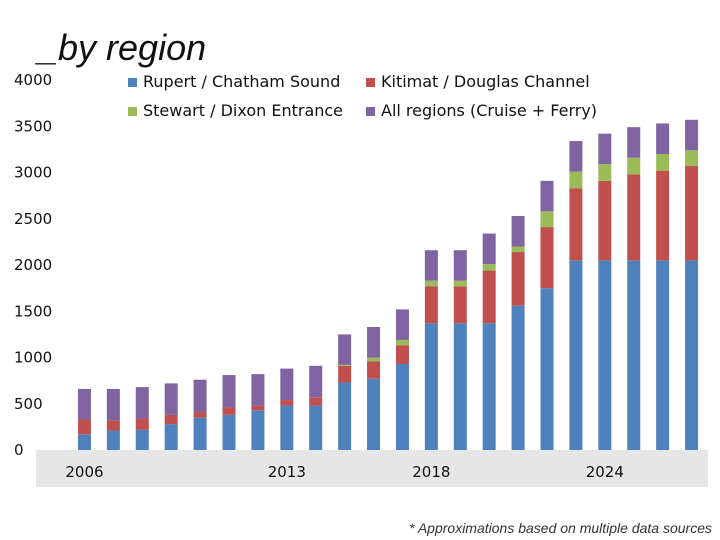  I want to click on y-tick-label: 2000, so click(33, 265).